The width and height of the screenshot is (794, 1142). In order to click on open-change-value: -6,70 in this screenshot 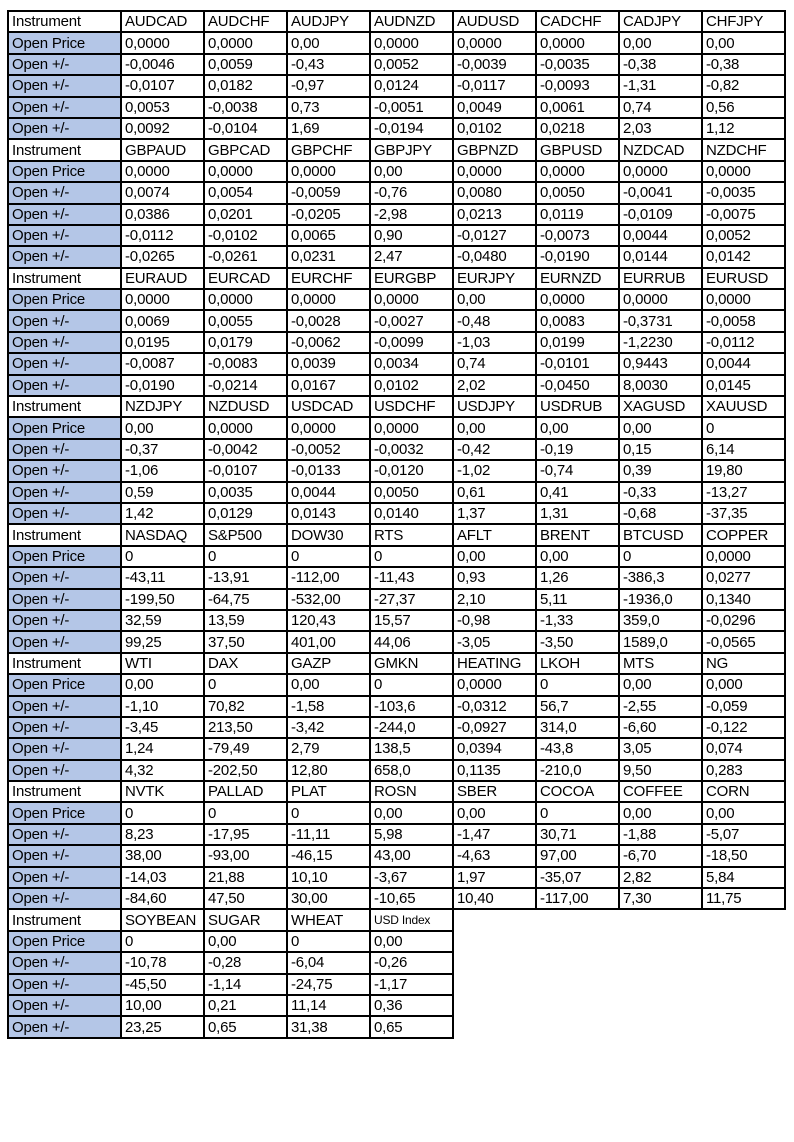, I will do `click(660, 856)`.